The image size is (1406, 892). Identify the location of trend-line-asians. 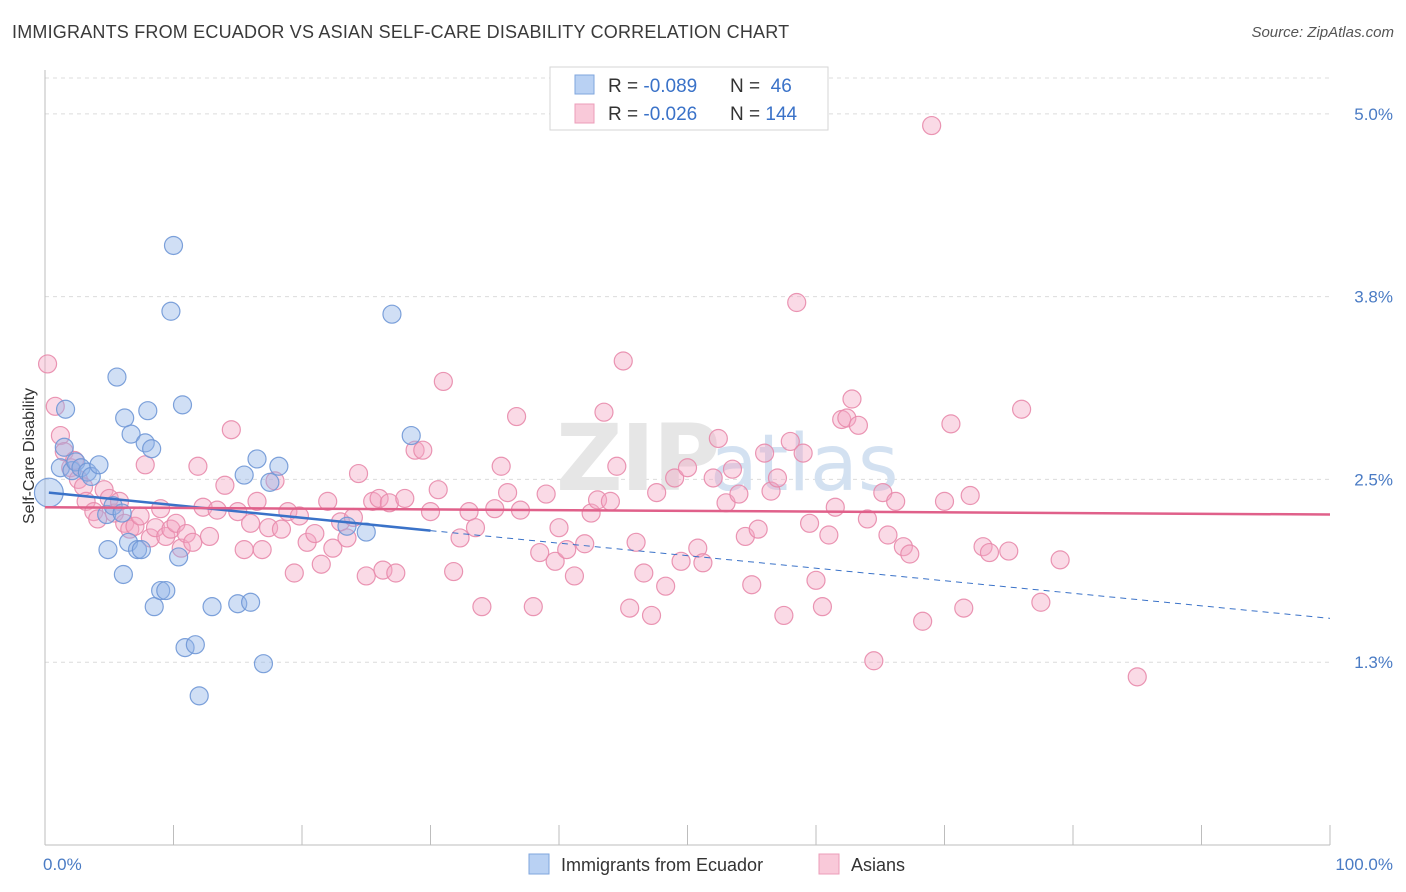
(687, 510).